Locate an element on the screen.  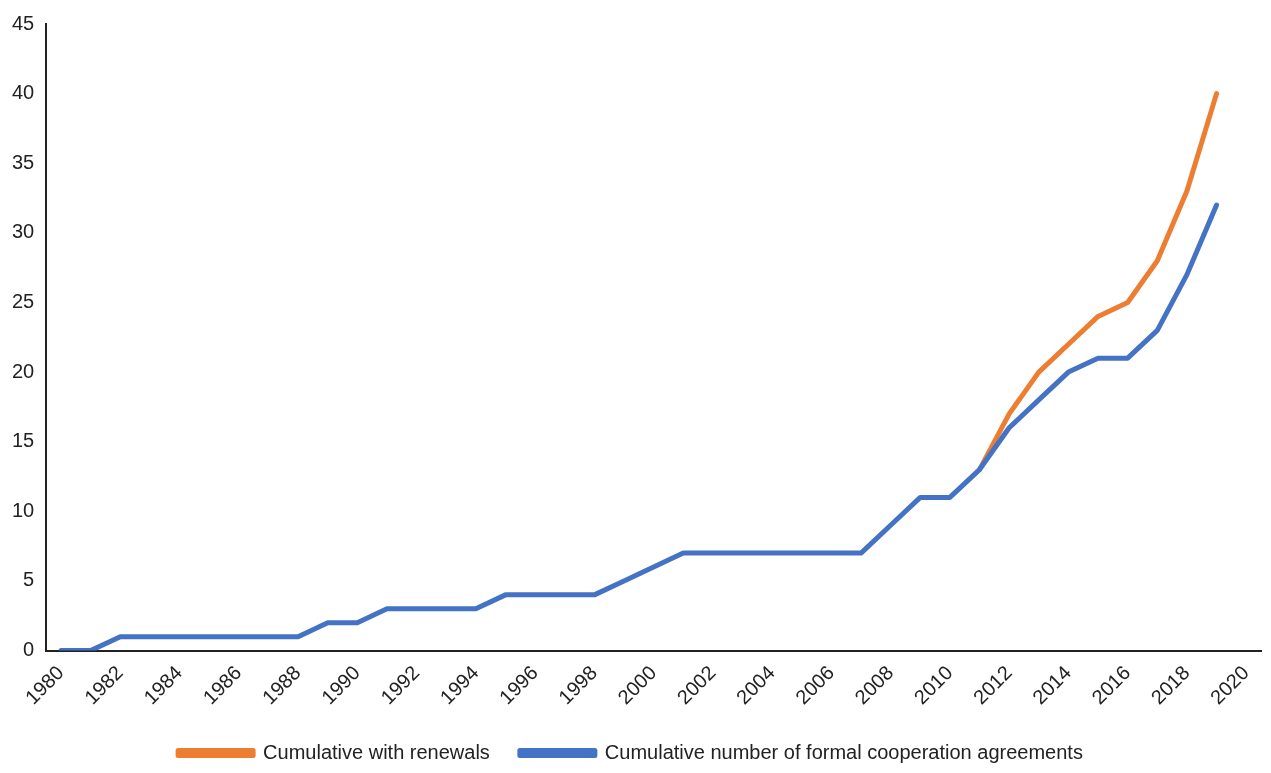
y-tick-label: 45 is located at coordinates (23, 22).